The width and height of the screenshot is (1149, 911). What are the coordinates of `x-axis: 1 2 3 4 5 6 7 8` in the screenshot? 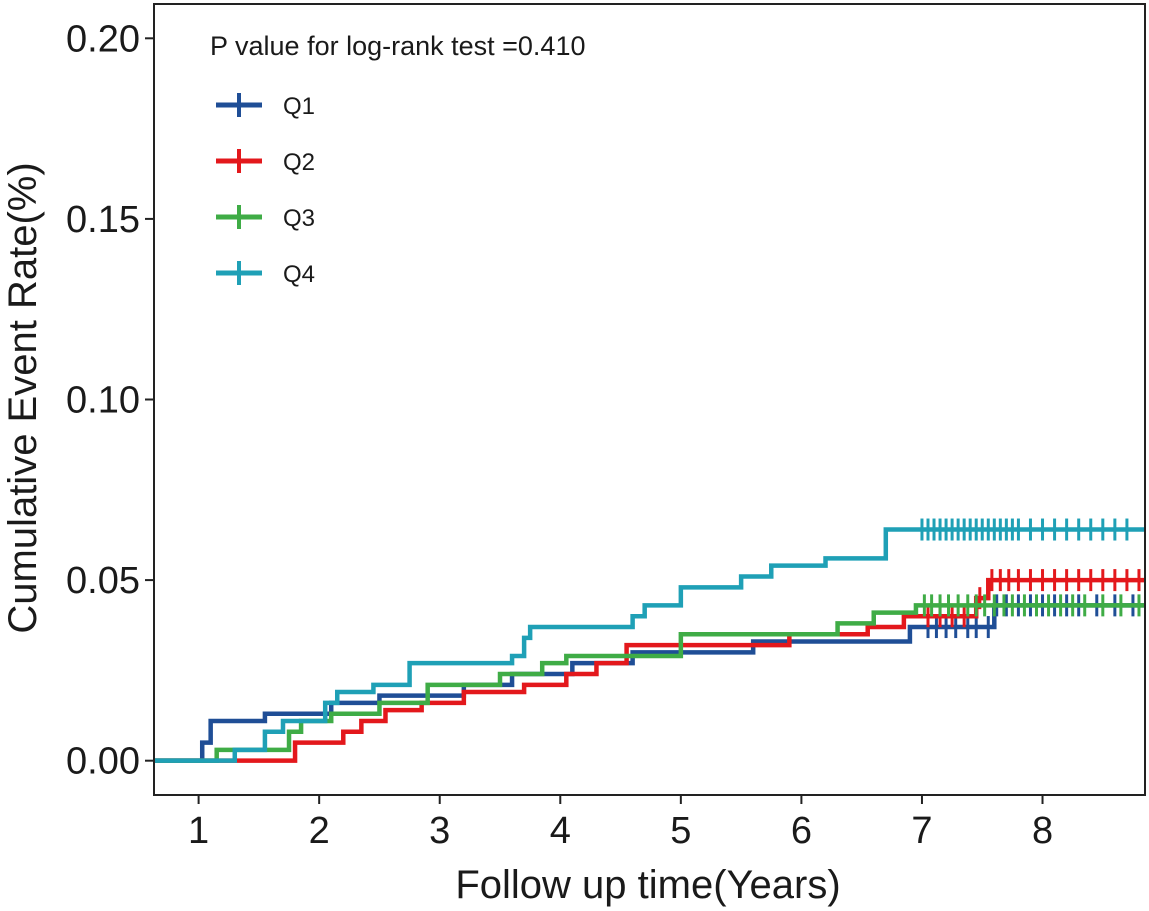 It's located at (620, 823).